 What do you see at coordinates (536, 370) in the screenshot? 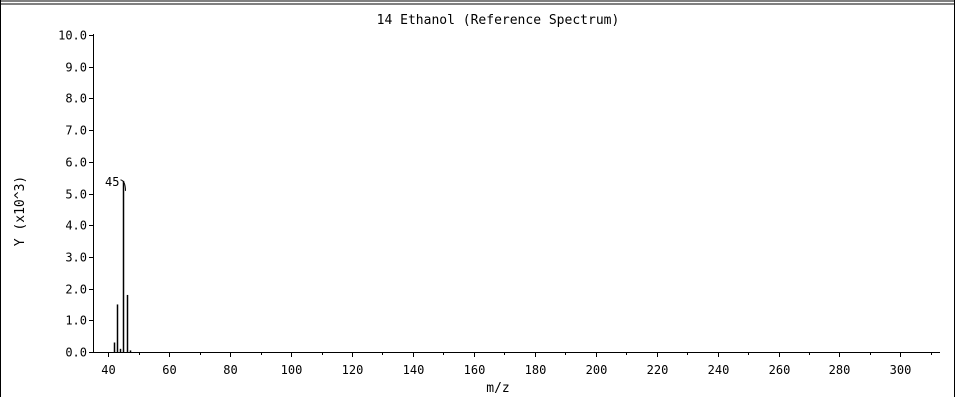
I see `x-tick-label: 180` at bounding box center [536, 370].